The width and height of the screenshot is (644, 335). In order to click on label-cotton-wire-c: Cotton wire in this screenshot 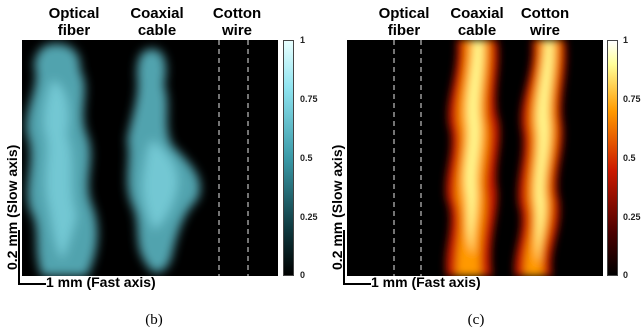, I will do `click(545, 22)`.